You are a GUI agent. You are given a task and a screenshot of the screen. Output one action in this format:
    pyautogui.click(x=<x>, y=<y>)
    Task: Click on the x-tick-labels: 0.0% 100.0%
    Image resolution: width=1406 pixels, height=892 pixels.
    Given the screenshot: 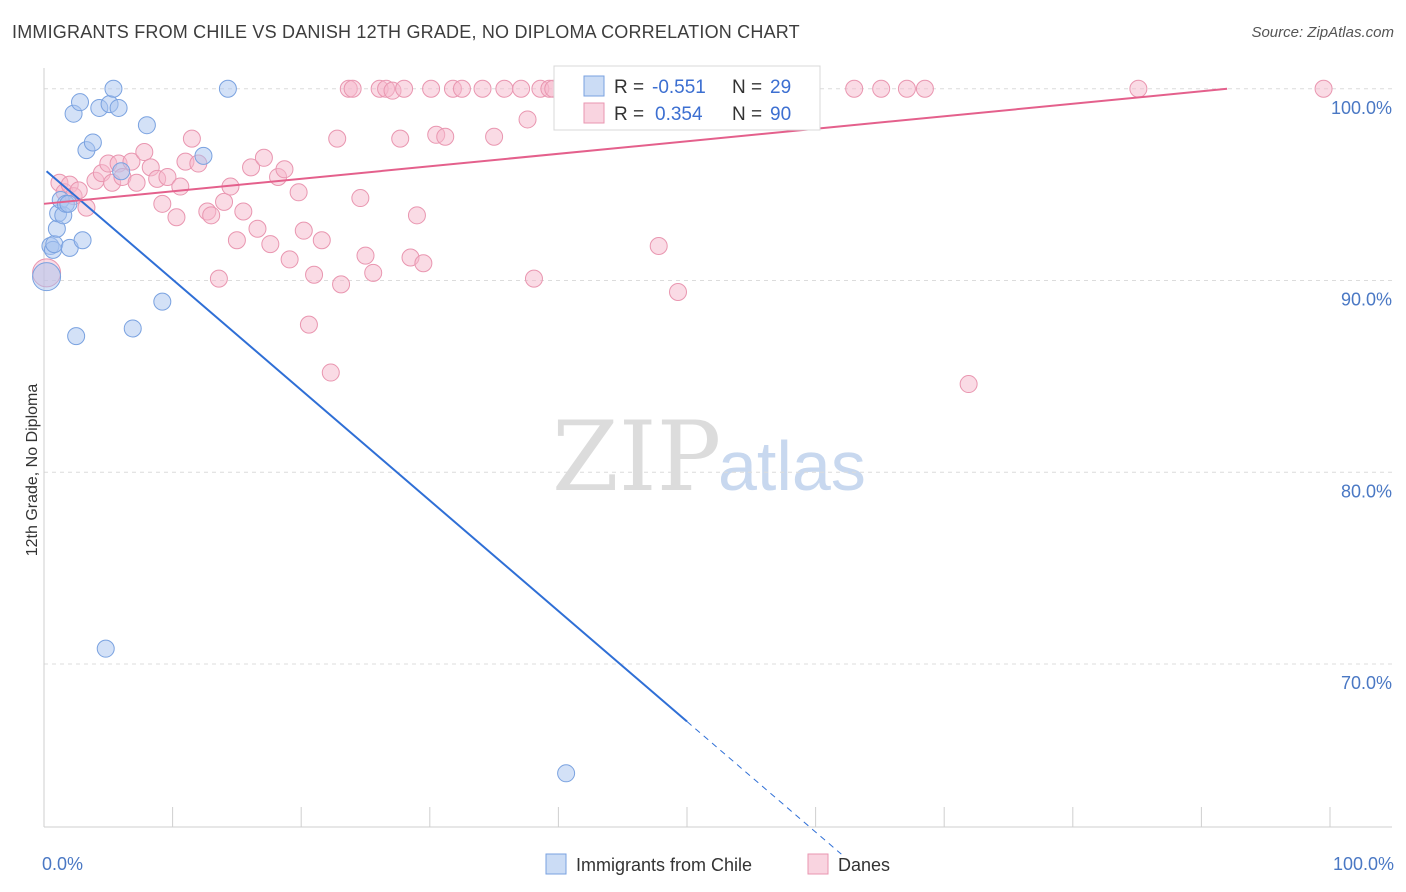 What is the action you would take?
    pyautogui.click(x=718, y=864)
    